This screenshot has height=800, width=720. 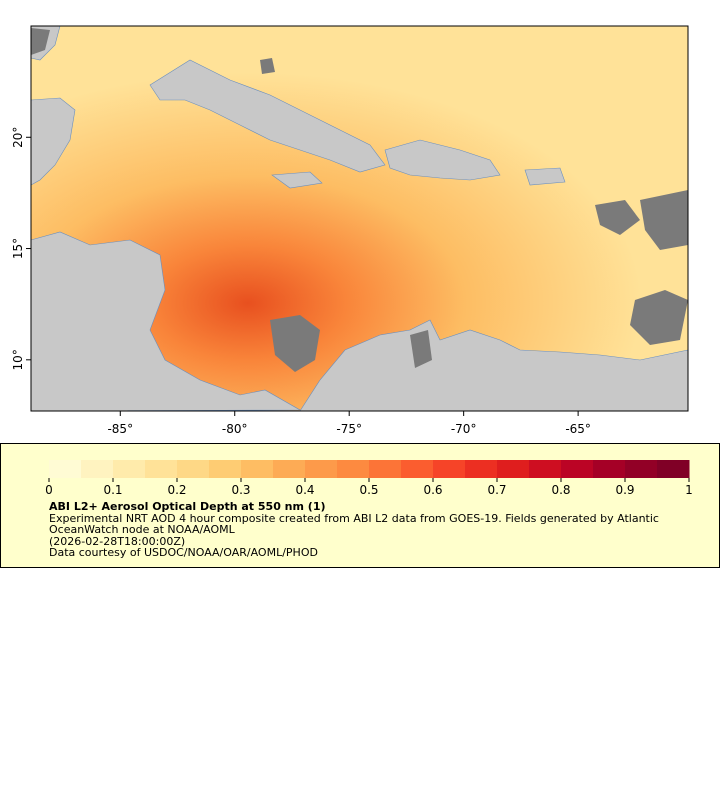 I want to click on colorbar-tick-label: 0.4, so click(x=304, y=490).